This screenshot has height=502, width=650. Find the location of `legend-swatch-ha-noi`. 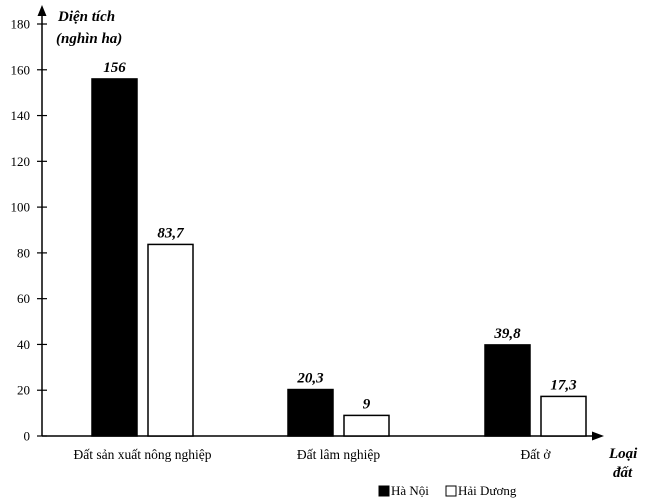

legend-swatch-ha-noi is located at coordinates (384, 491).